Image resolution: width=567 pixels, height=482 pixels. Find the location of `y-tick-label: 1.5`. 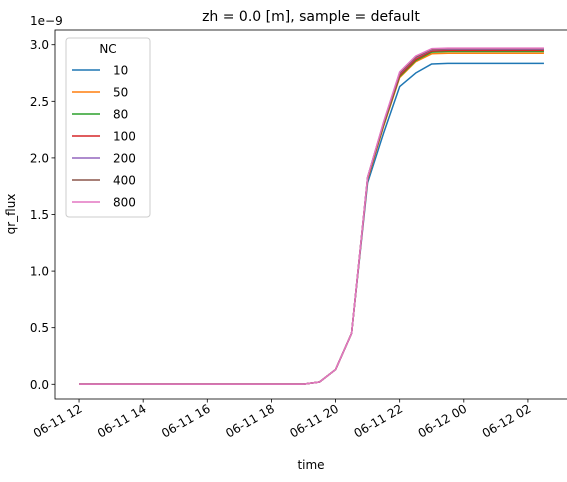

y-tick-label: 1.5 is located at coordinates (39, 215).